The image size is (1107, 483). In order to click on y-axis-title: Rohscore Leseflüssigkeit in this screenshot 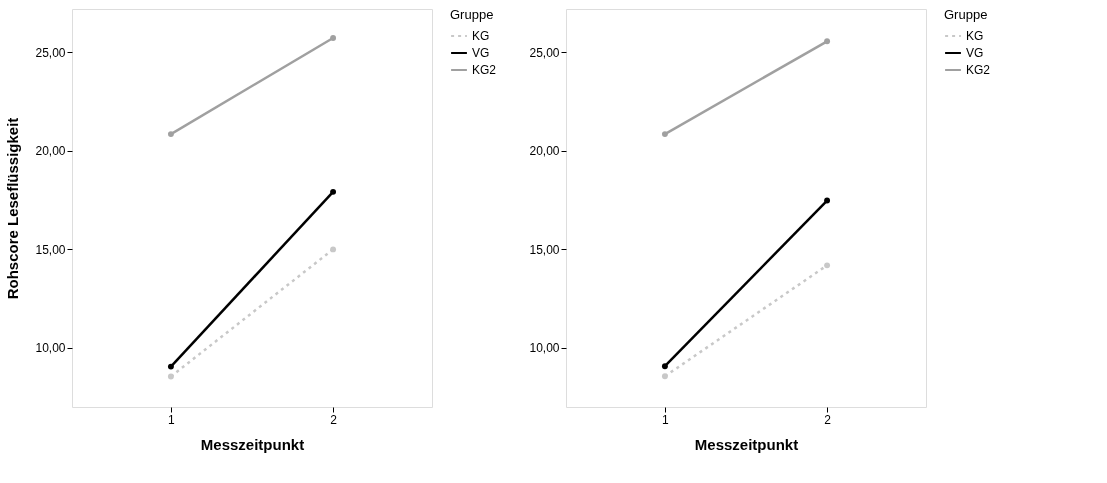, I will do `click(13, 208)`.